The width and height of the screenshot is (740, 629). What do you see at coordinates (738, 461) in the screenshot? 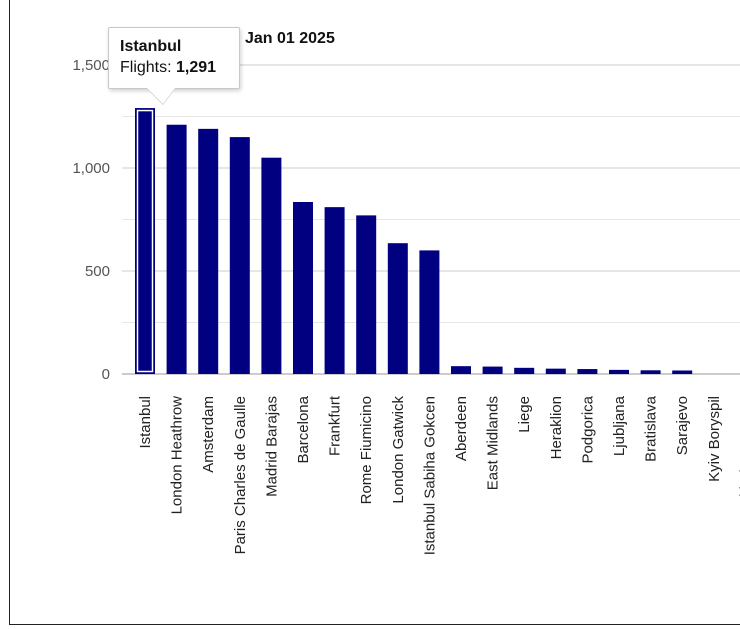
I see `x-tick-label: Stockholm Bromma` at bounding box center [738, 461].